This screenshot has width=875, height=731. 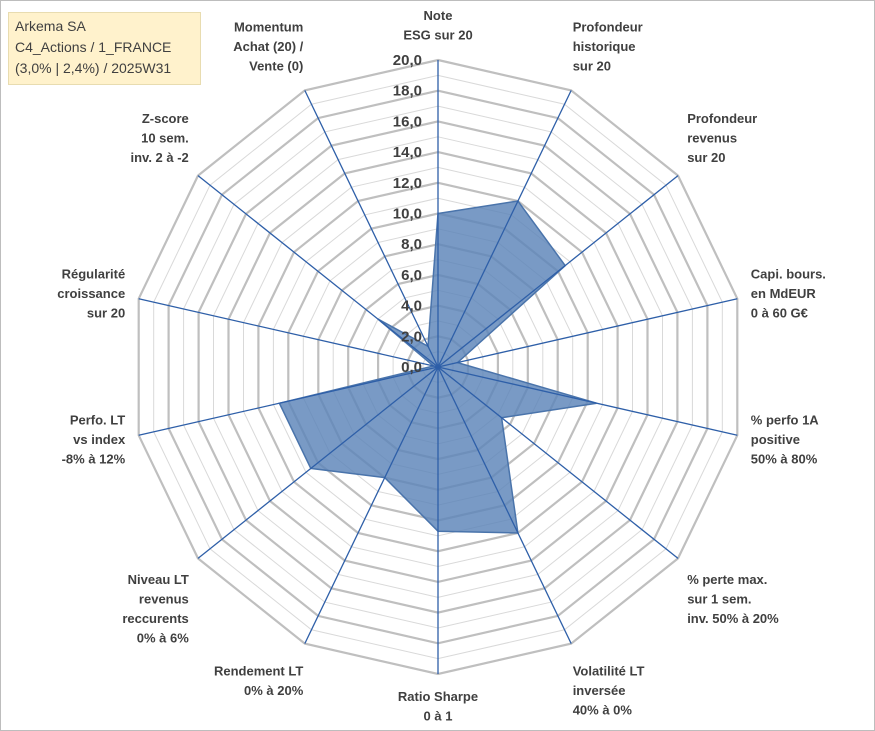 I want to click on axis-label: Ratio Sharpe 0 à 1, so click(x=438, y=706).